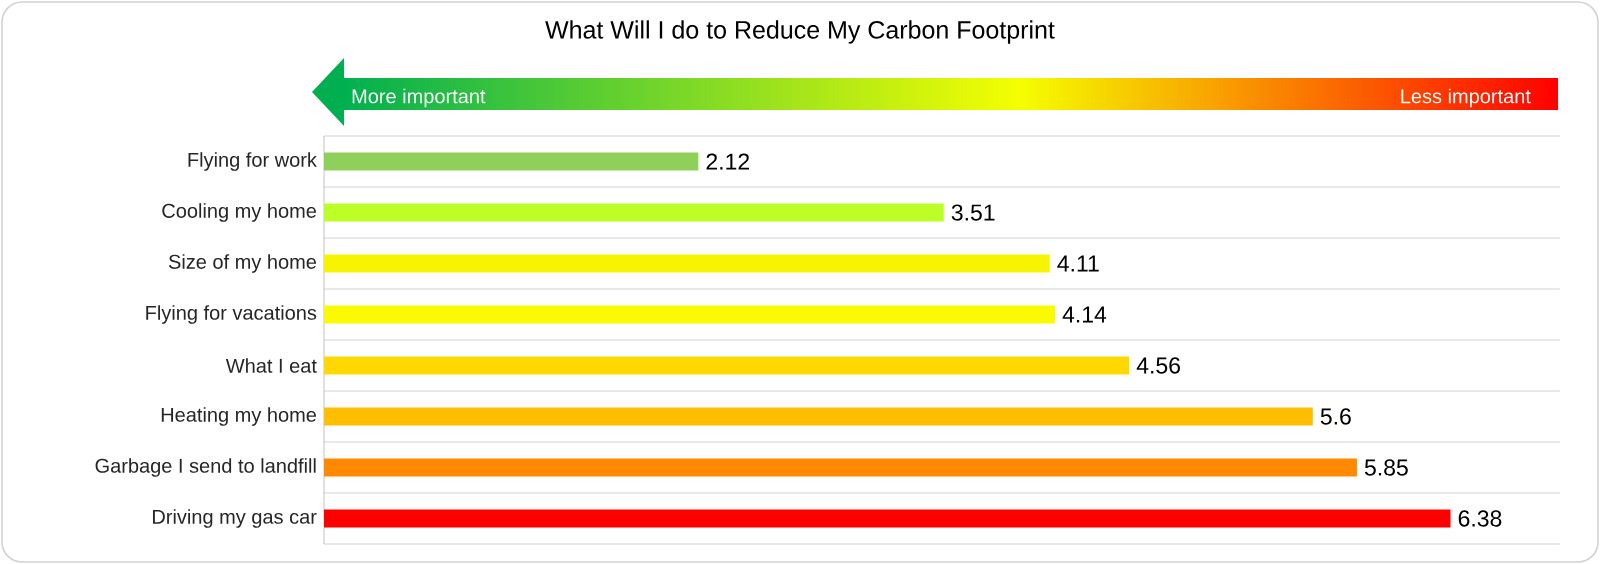  Describe the element at coordinates (1335, 416) in the screenshot. I see `data-label: 5.6` at that location.